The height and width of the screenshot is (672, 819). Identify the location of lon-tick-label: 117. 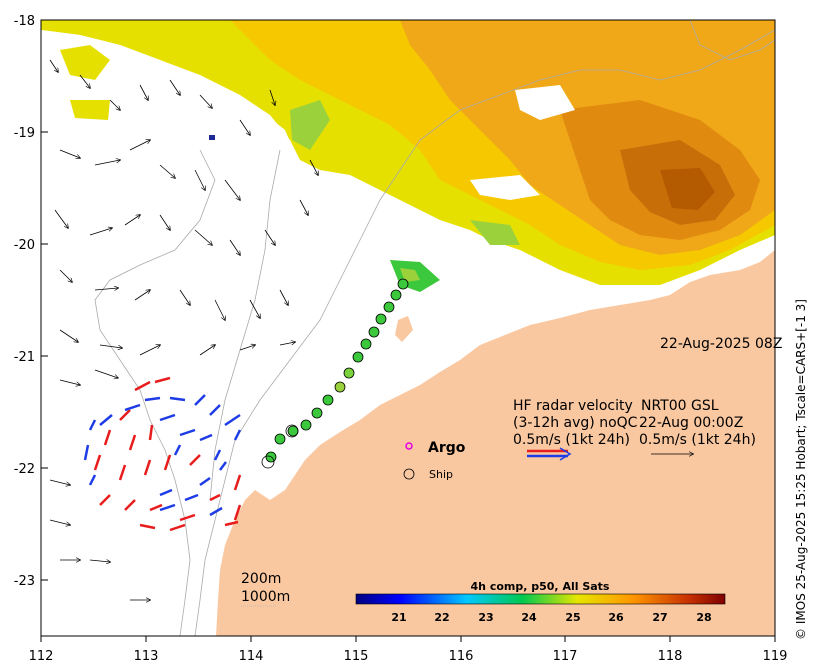
(565, 656).